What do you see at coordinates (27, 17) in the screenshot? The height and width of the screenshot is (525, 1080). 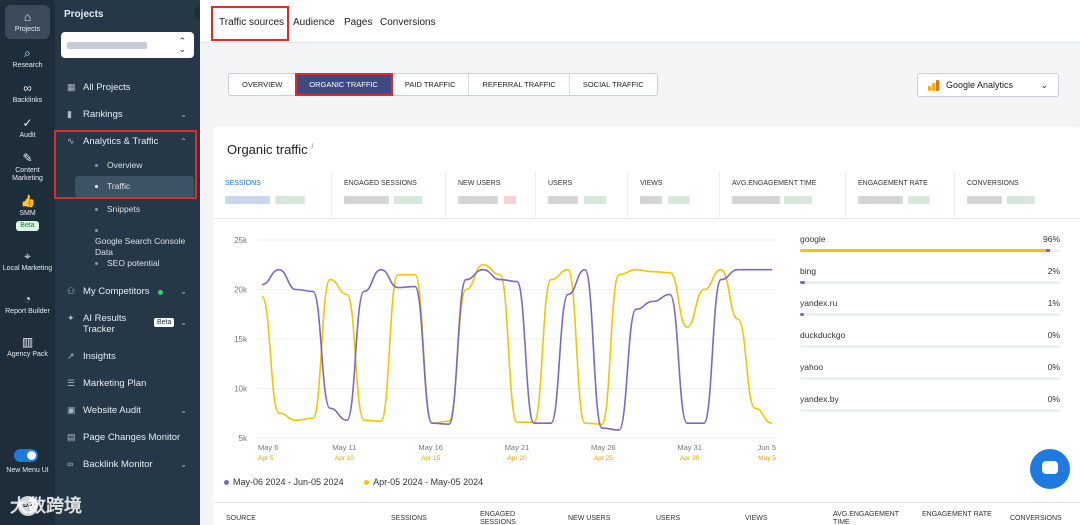 I see `home-icon: ⌂` at bounding box center [27, 17].